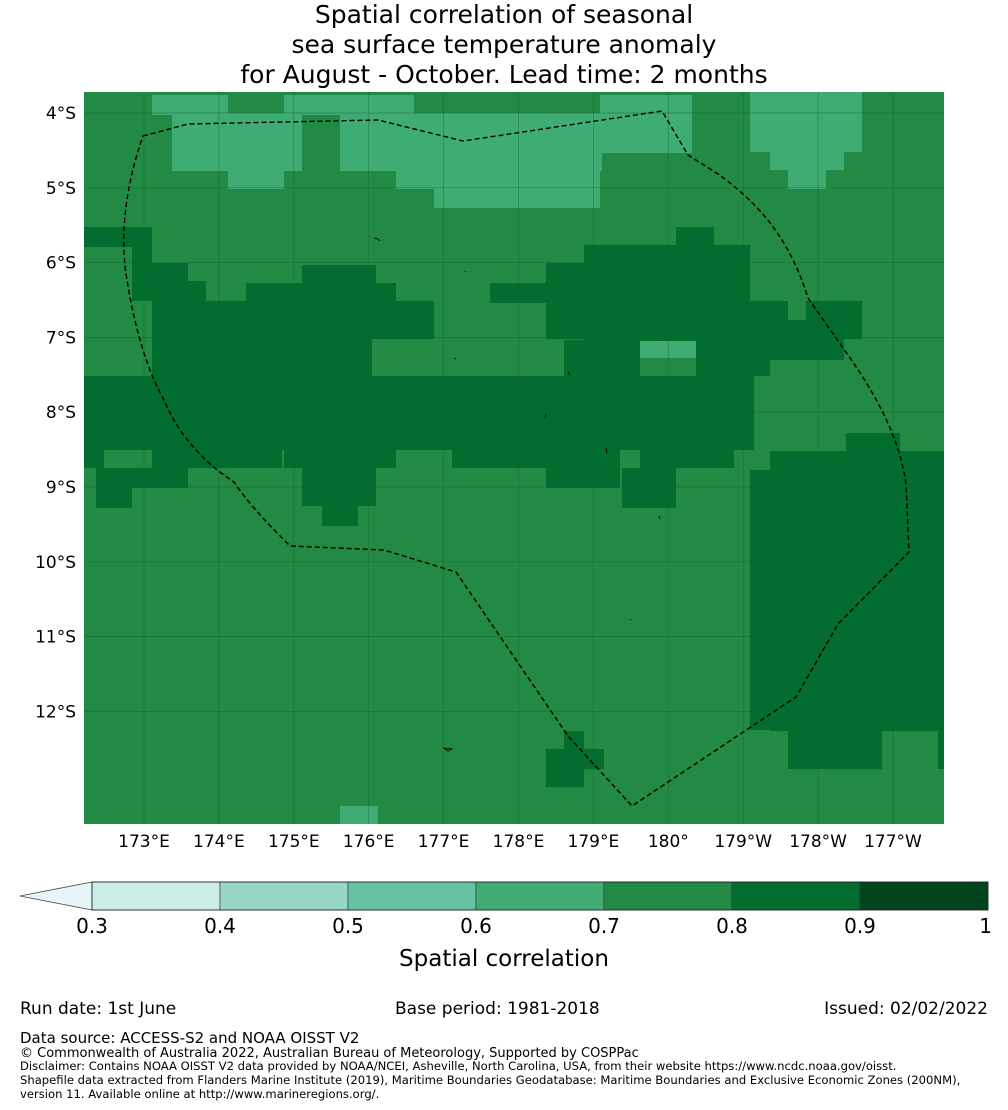 The image size is (1008, 1110). Describe the element at coordinates (534, 926) in the screenshot. I see `colorbar-ticks: 0.3 0.4 0.5 0.6 0.7 0.8 0.9 1` at that location.